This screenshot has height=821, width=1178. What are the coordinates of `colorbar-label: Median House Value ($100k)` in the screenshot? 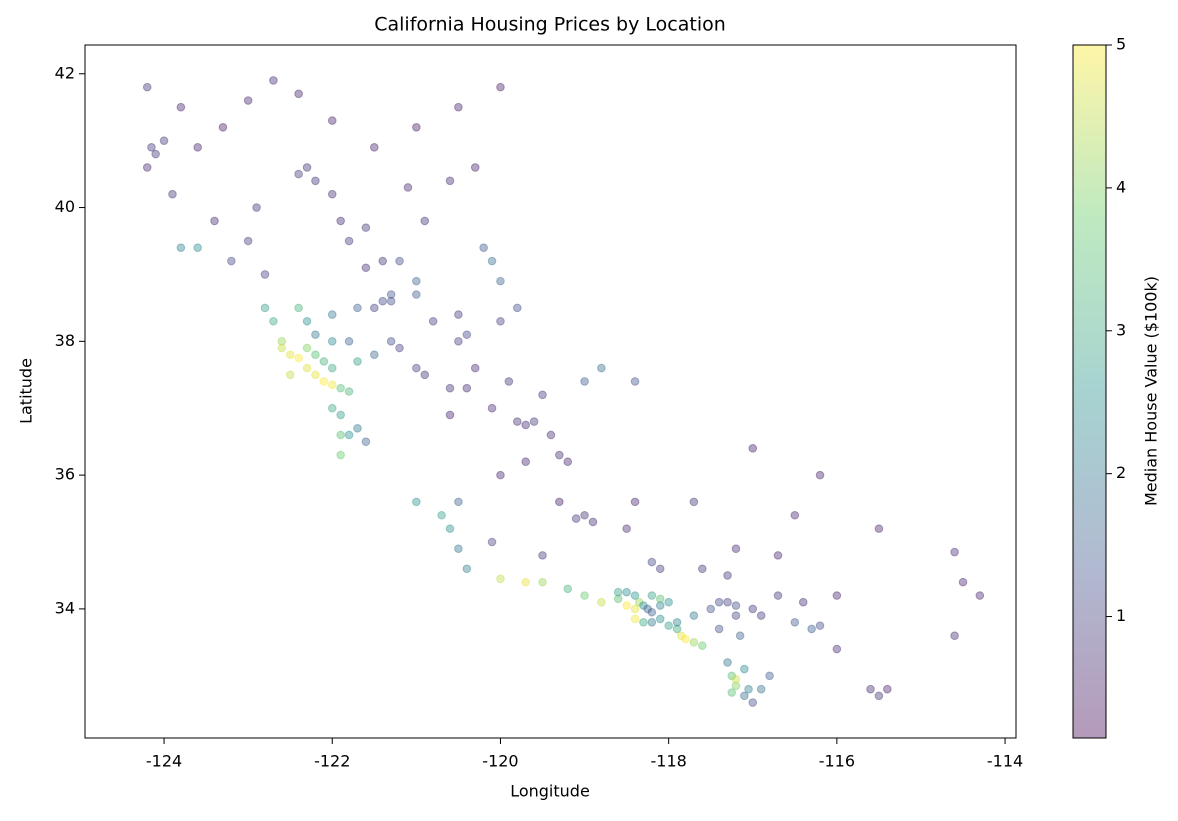 It's located at (1151, 391).